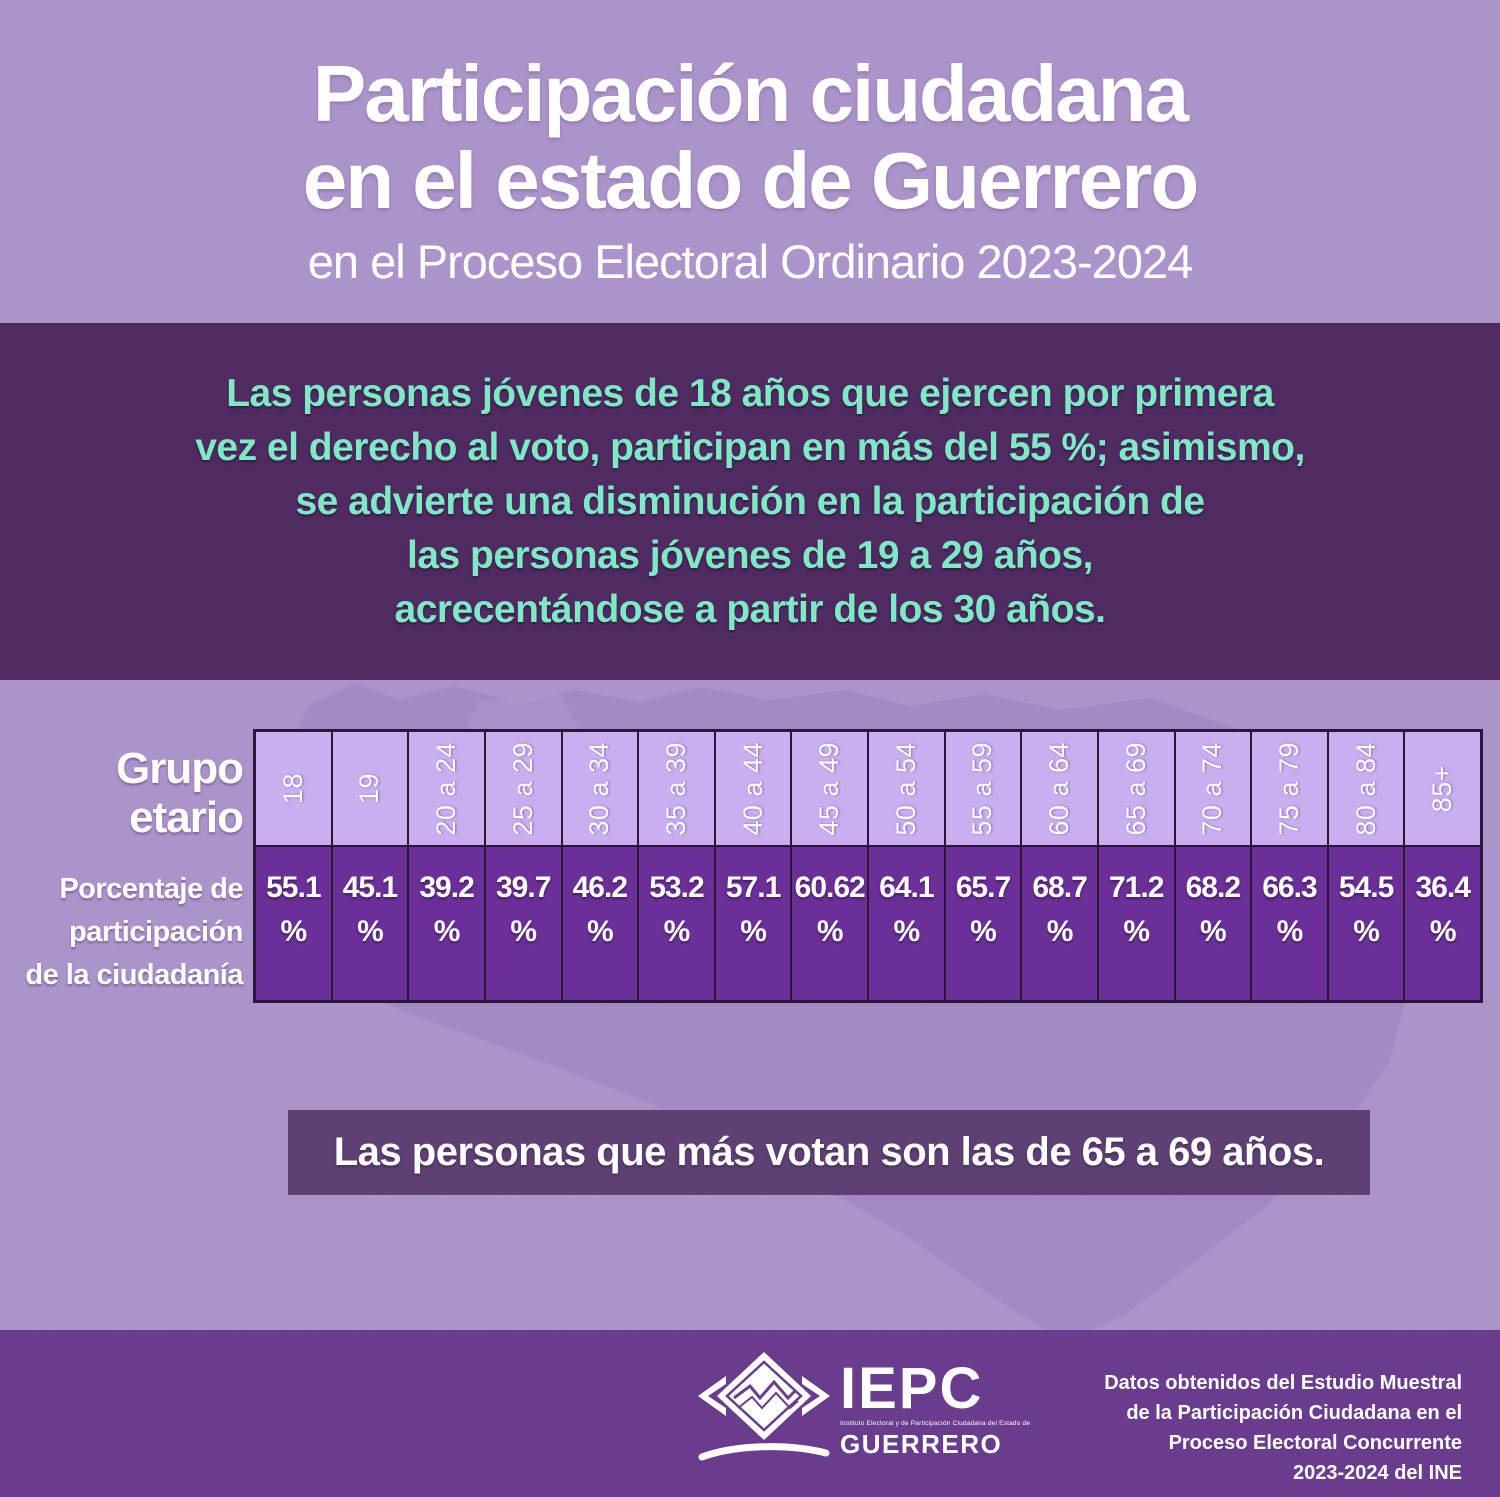 The image size is (1500, 1497). I want to click on participation-value: 46.2, so click(600, 887).